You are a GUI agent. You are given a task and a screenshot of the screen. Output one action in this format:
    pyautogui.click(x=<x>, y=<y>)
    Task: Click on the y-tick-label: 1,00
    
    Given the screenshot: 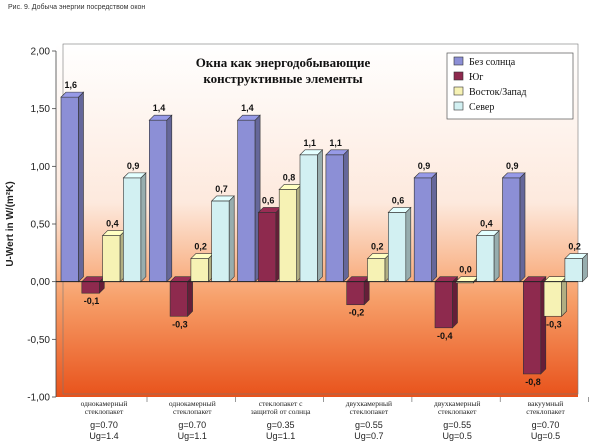 What is the action you would take?
    pyautogui.click(x=41, y=167)
    